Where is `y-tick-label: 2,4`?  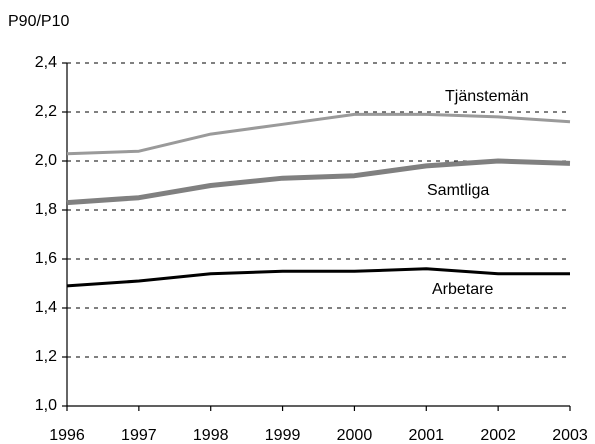
y-tick-label: 2,4 is located at coordinates (46, 62).